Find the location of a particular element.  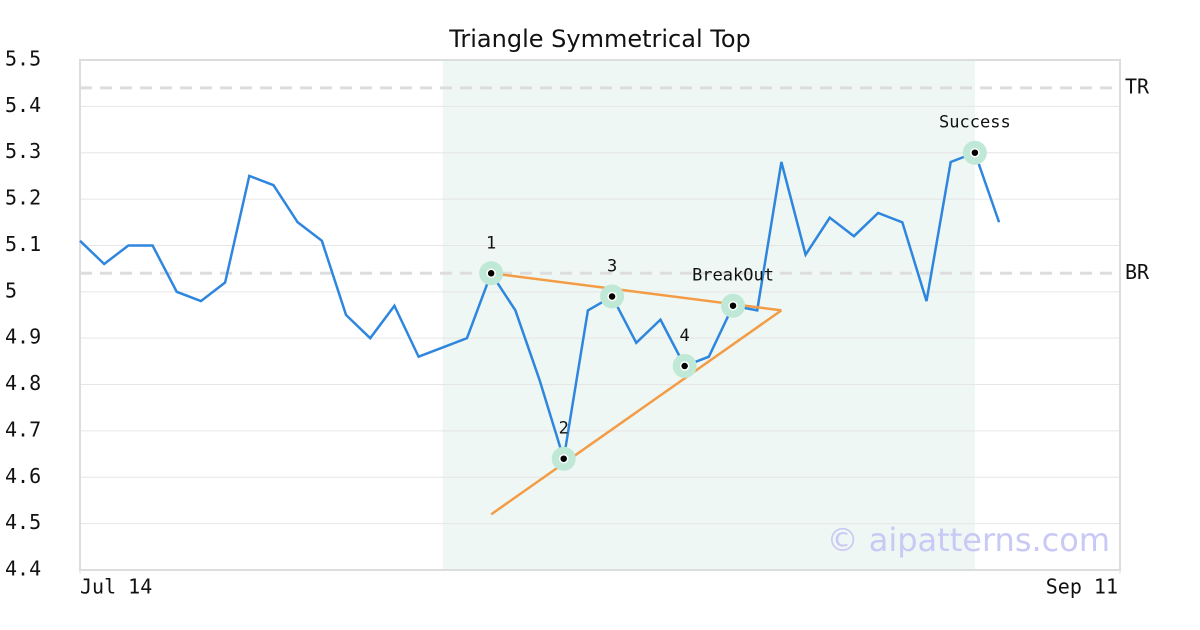

y-tick-label: 5.2 is located at coordinates (23, 198).